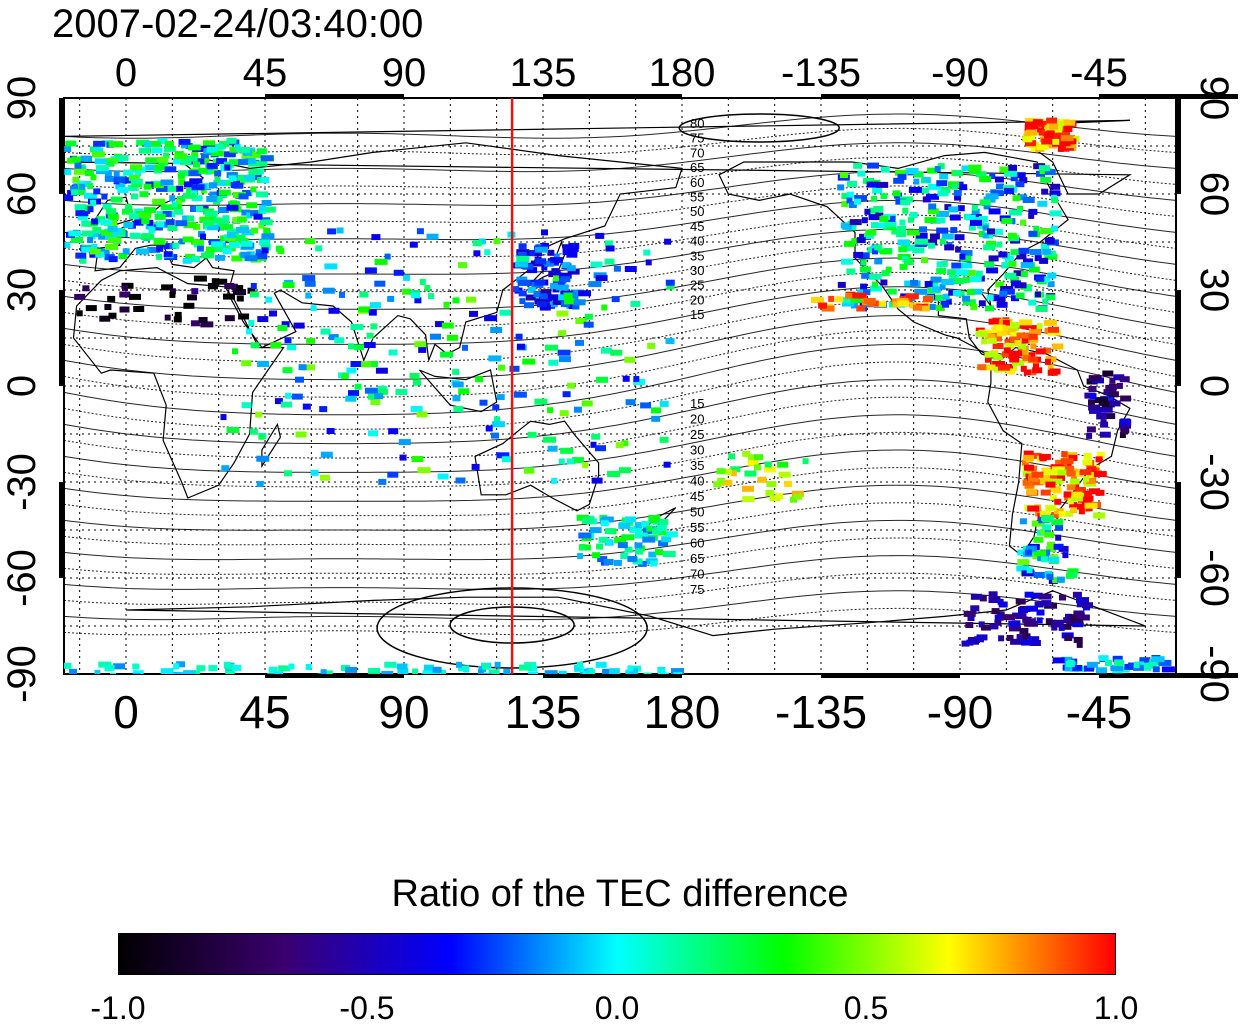 This screenshot has height=1027, width=1240. Describe the element at coordinates (617, 954) in the screenshot. I see `colorbar` at that location.